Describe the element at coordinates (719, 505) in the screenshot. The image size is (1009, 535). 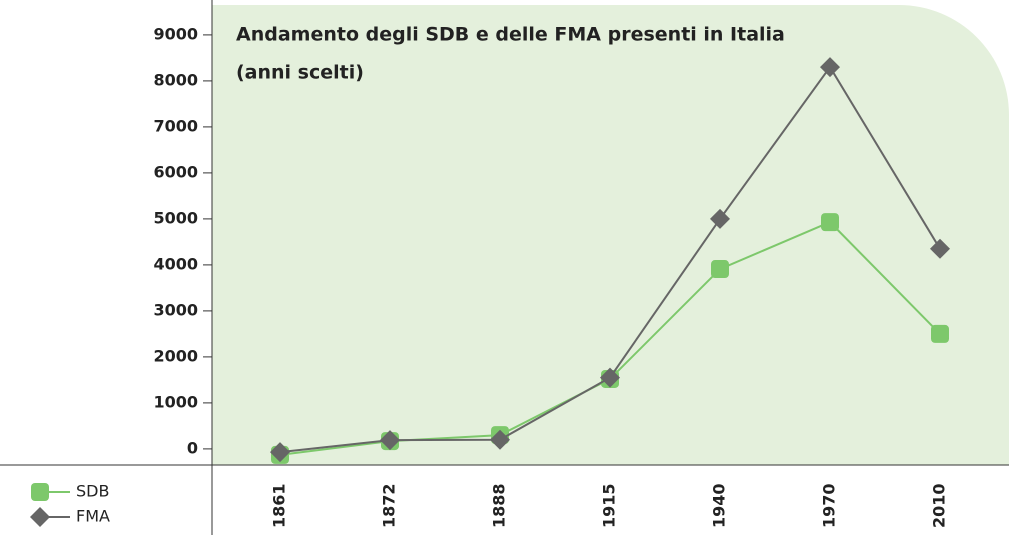
I see `x-tick-label: 1940` at that location.